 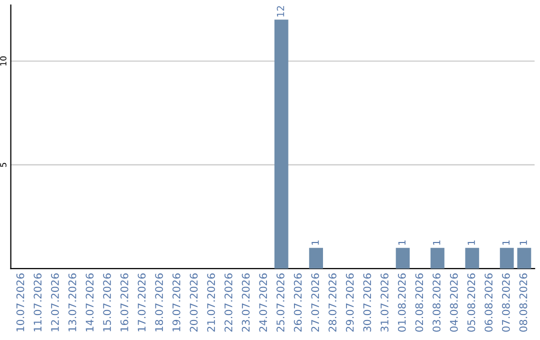 What do you see at coordinates (55, 302) in the screenshot?
I see `x-tick-label: 12.07.2026` at bounding box center [55, 302].